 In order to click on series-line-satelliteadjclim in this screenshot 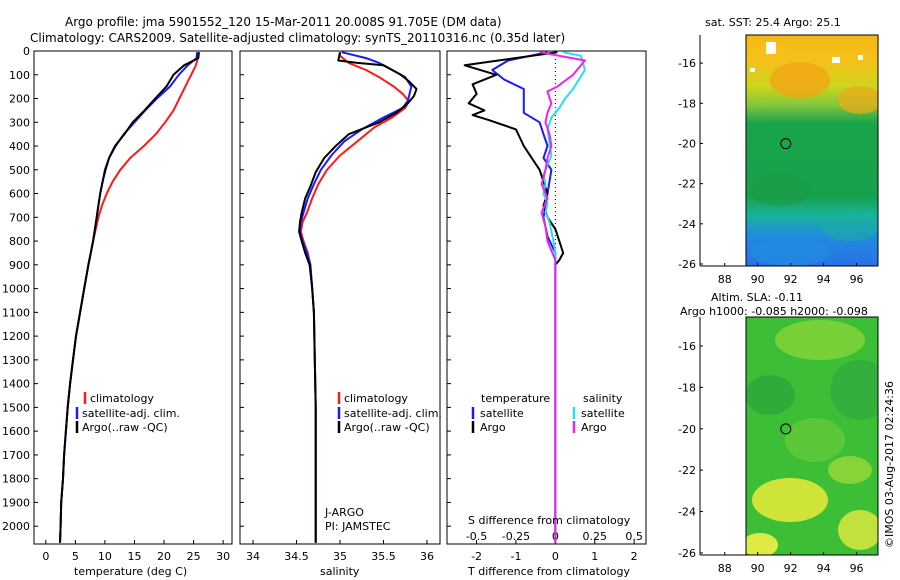, I will do `click(129, 297)`.